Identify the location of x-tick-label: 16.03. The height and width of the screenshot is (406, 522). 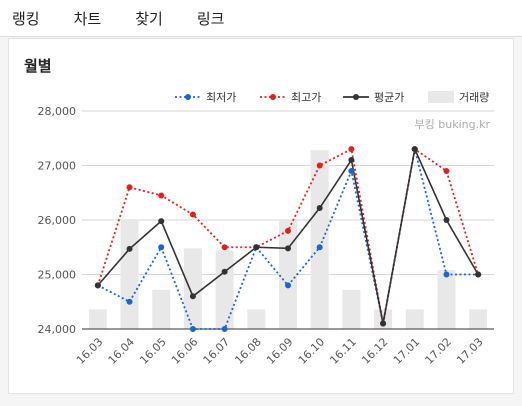
(89, 350).